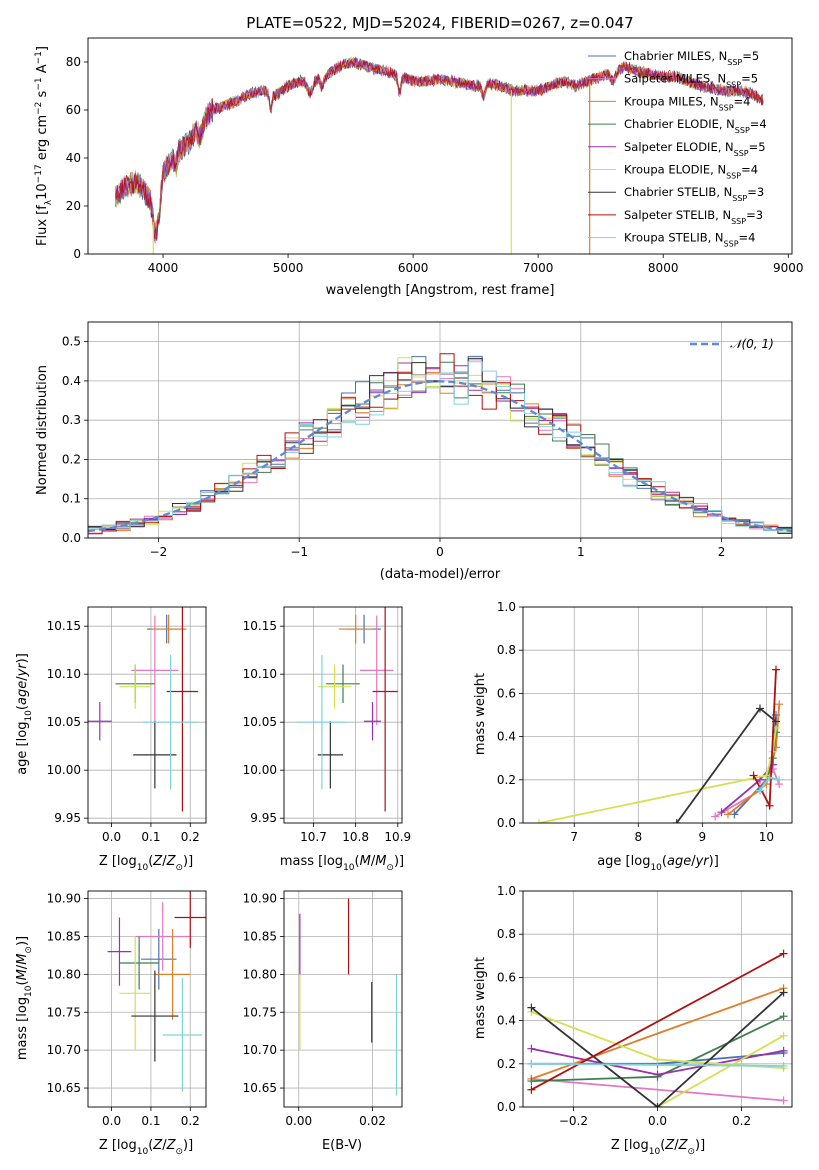  What do you see at coordinates (663, 268) in the screenshot?
I see `spectrum-xtick-label: 8000` at bounding box center [663, 268].